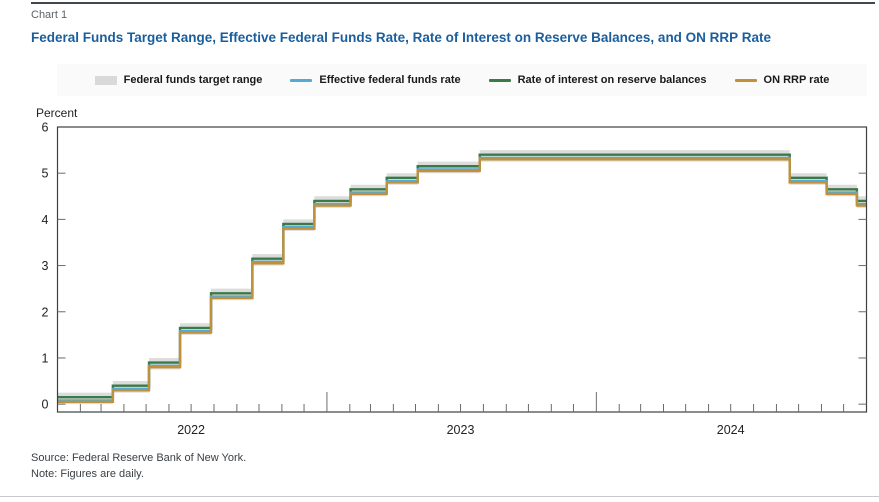  What do you see at coordinates (105, 80) in the screenshot?
I see `target-range-swatch-icon` at bounding box center [105, 80].